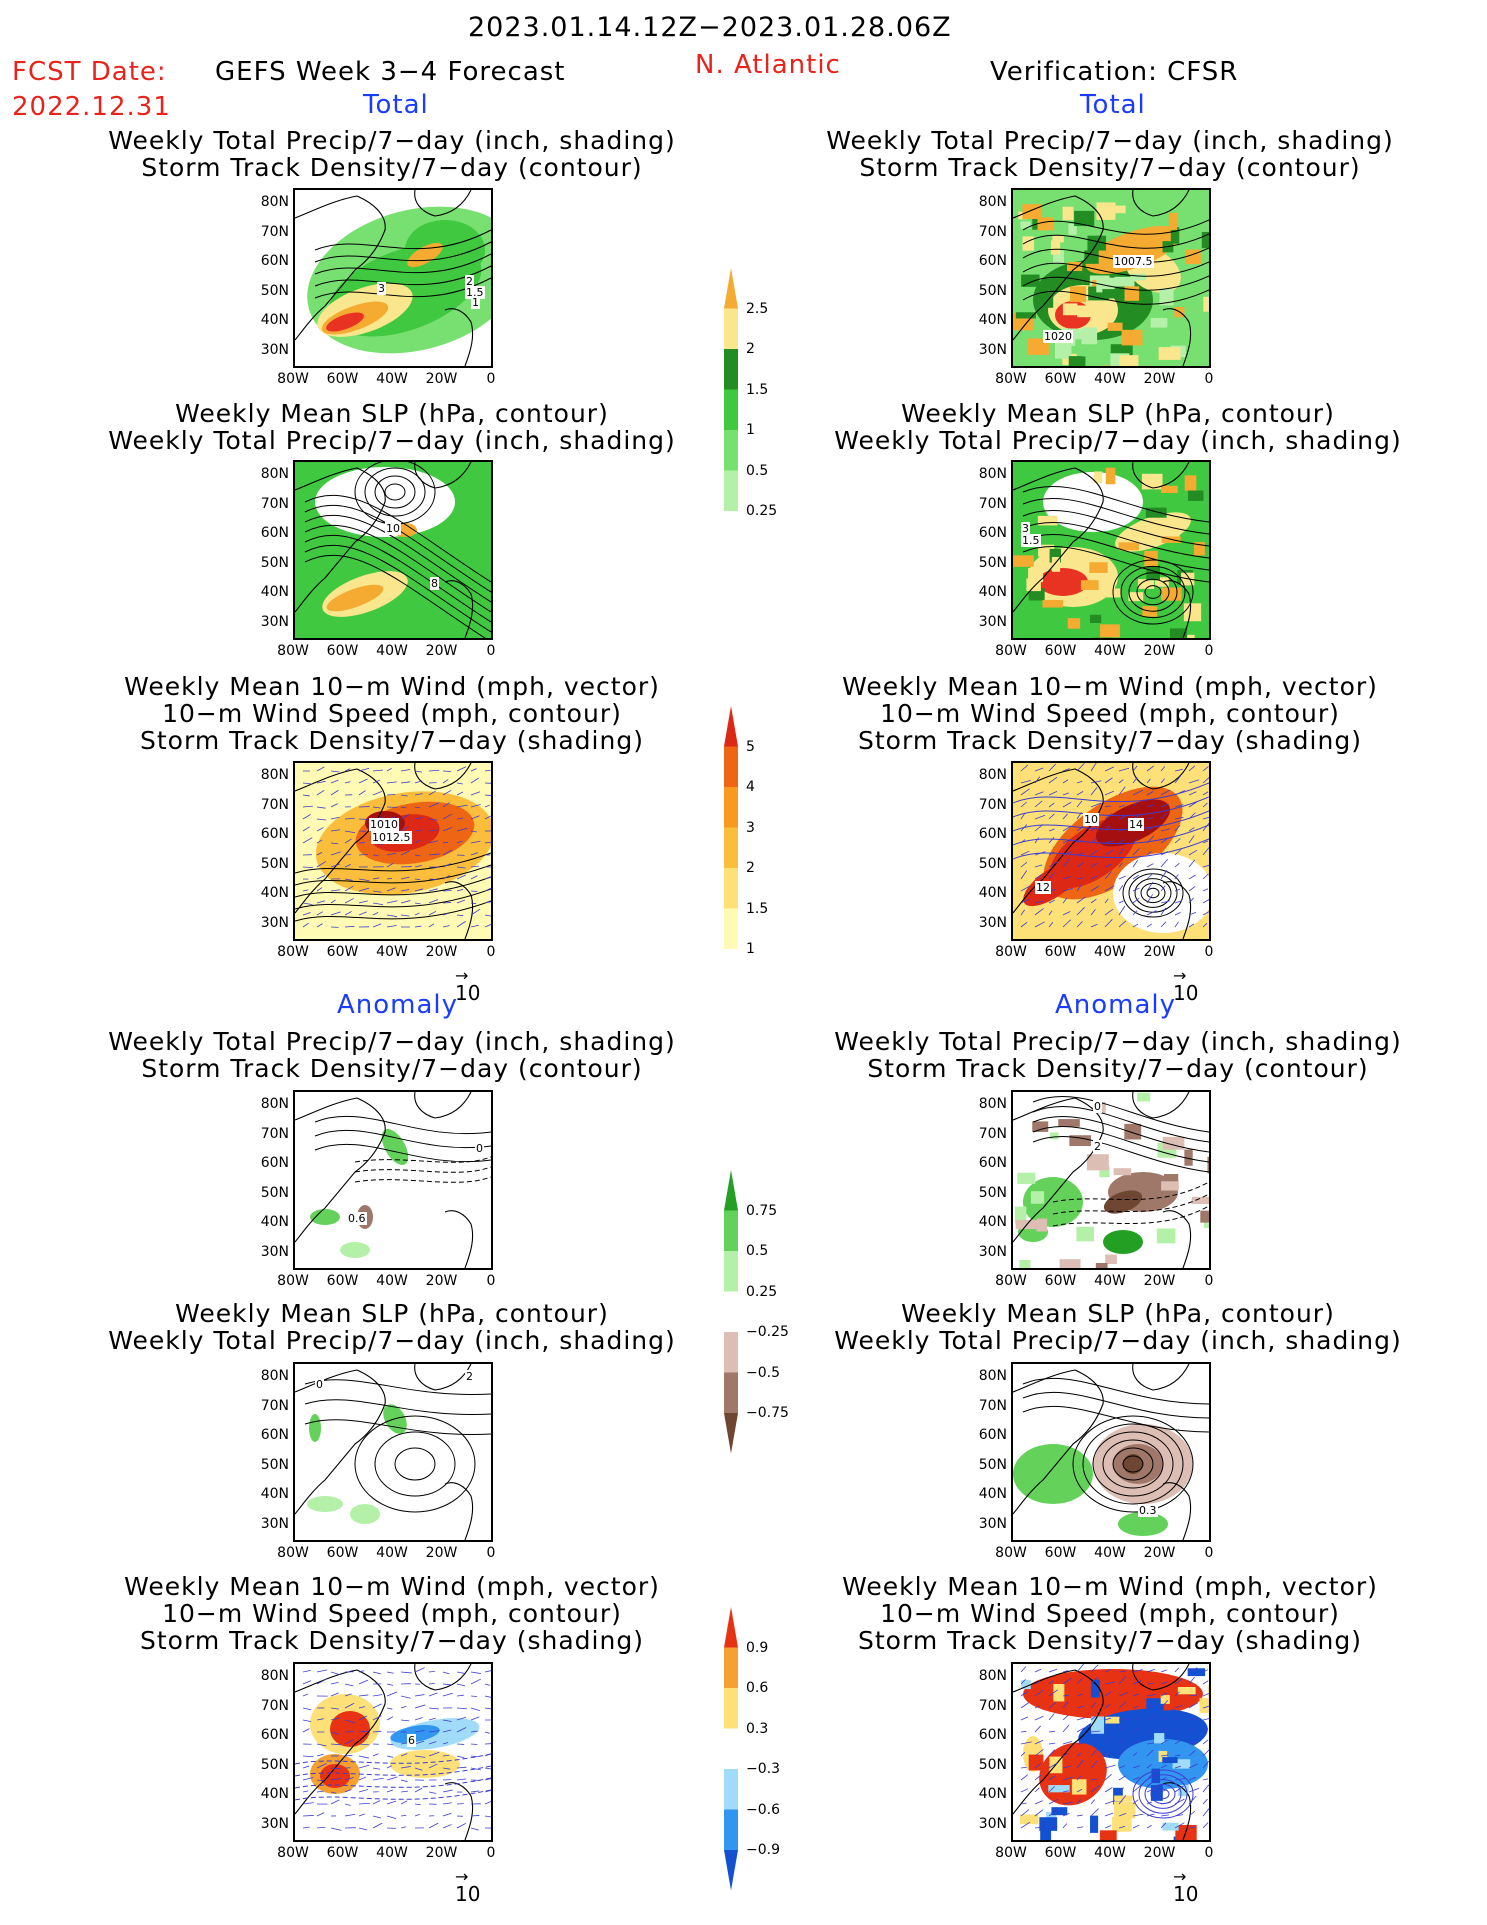 The width and height of the screenshot is (1487, 1925). I want to click on lon-tick-label: 20W, so click(1159, 1281).